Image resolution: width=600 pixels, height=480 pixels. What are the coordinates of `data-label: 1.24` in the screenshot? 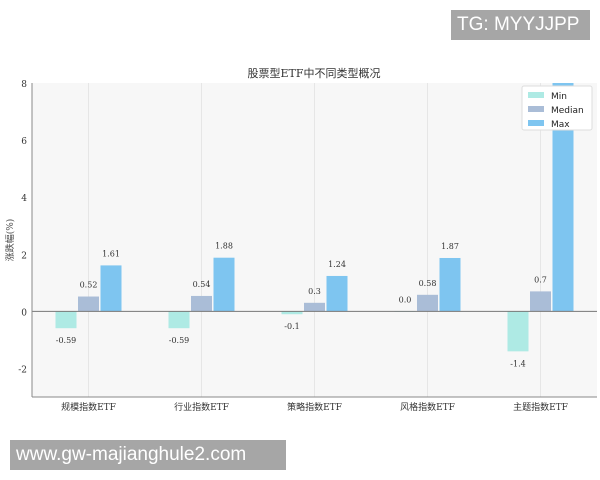 It's located at (337, 264).